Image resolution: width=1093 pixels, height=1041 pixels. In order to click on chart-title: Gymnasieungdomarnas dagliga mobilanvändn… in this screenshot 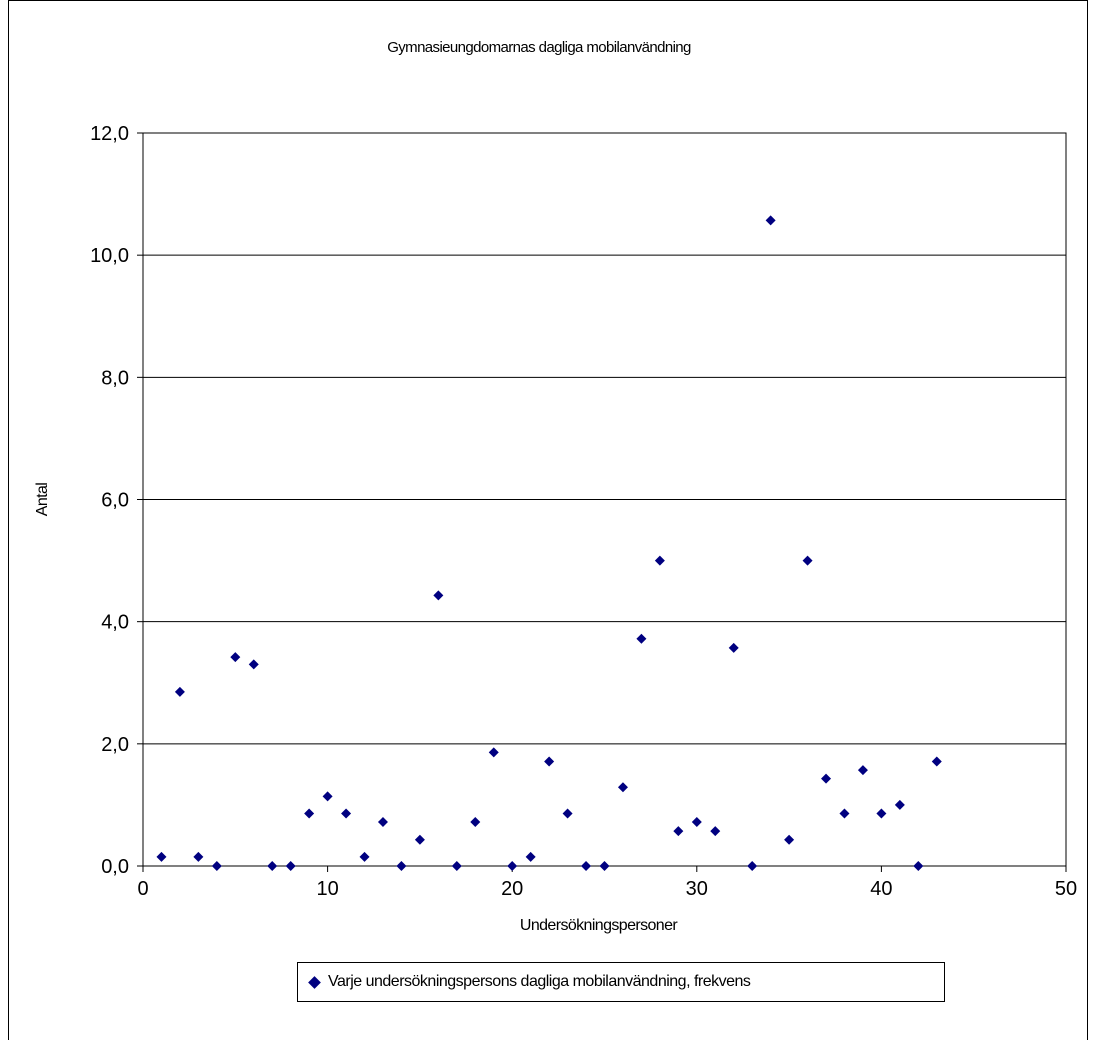, I will do `click(539, 47)`.